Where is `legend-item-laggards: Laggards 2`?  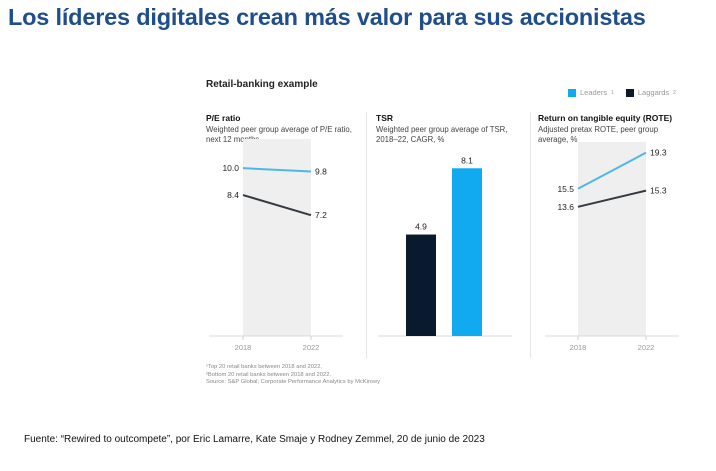 legend-item-laggards: Laggards 2 is located at coordinates (650, 92).